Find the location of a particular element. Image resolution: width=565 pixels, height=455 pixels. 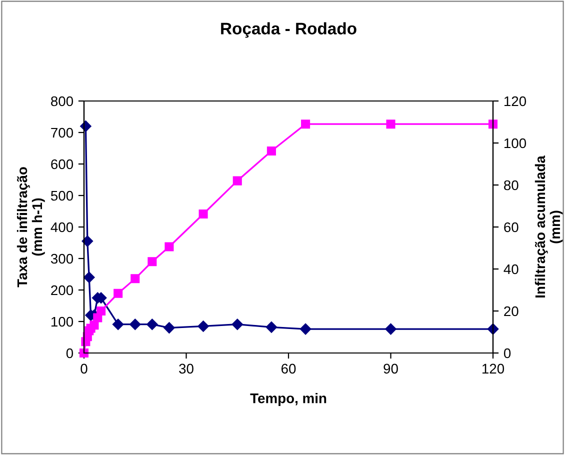

x-tick-label: 90 is located at coordinates (391, 369).